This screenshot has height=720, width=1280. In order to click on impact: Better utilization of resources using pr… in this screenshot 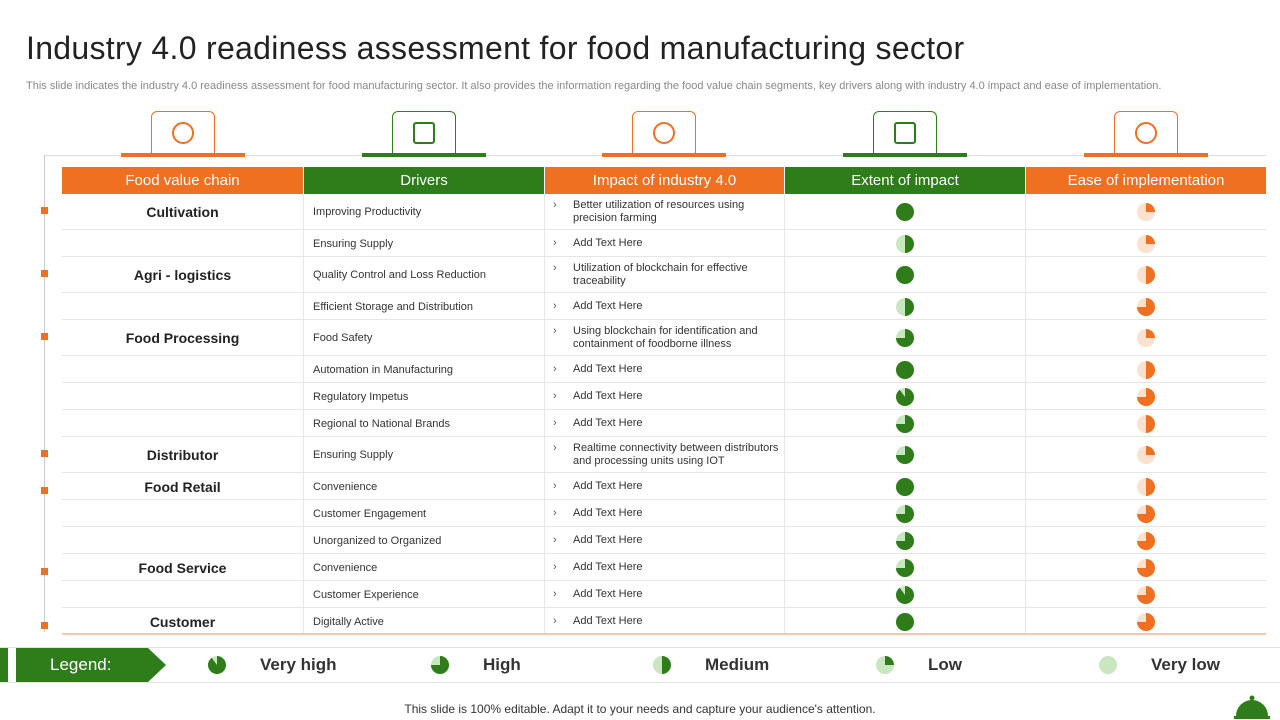, I will do `click(659, 211)`.